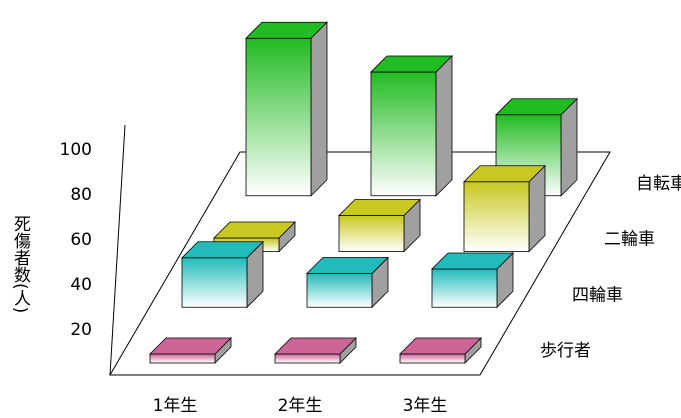 The height and width of the screenshot is (418, 681). Describe the element at coordinates (117, 250) in the screenshot. I see `y-axis` at that location.